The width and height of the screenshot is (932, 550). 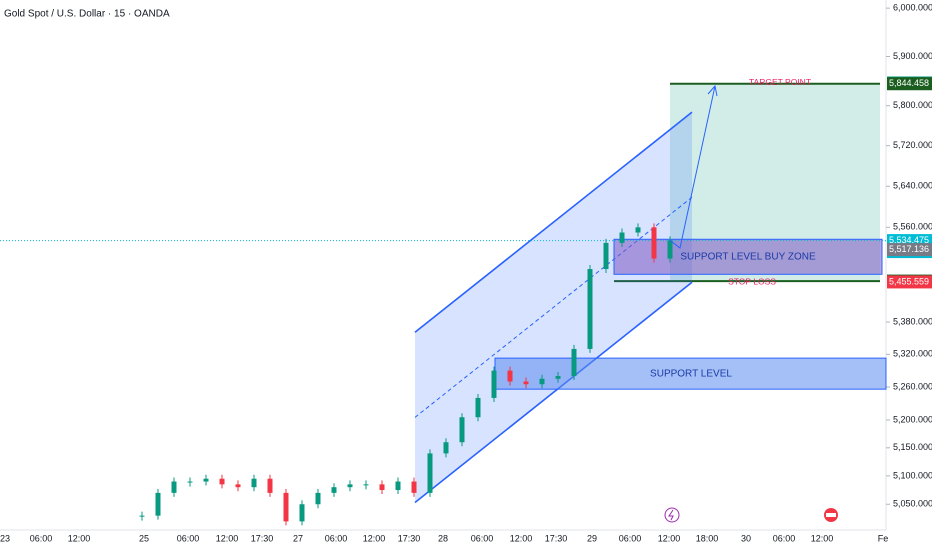 I want to click on x-tick-label: 23, so click(x=5, y=538).